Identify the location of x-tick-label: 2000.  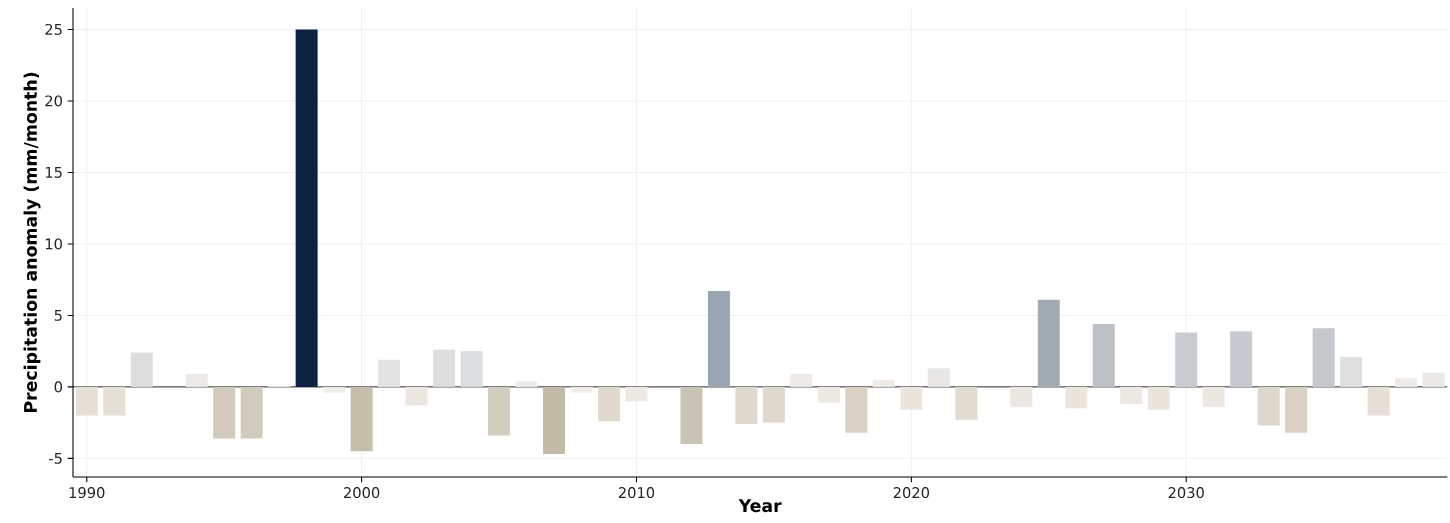
(362, 493).